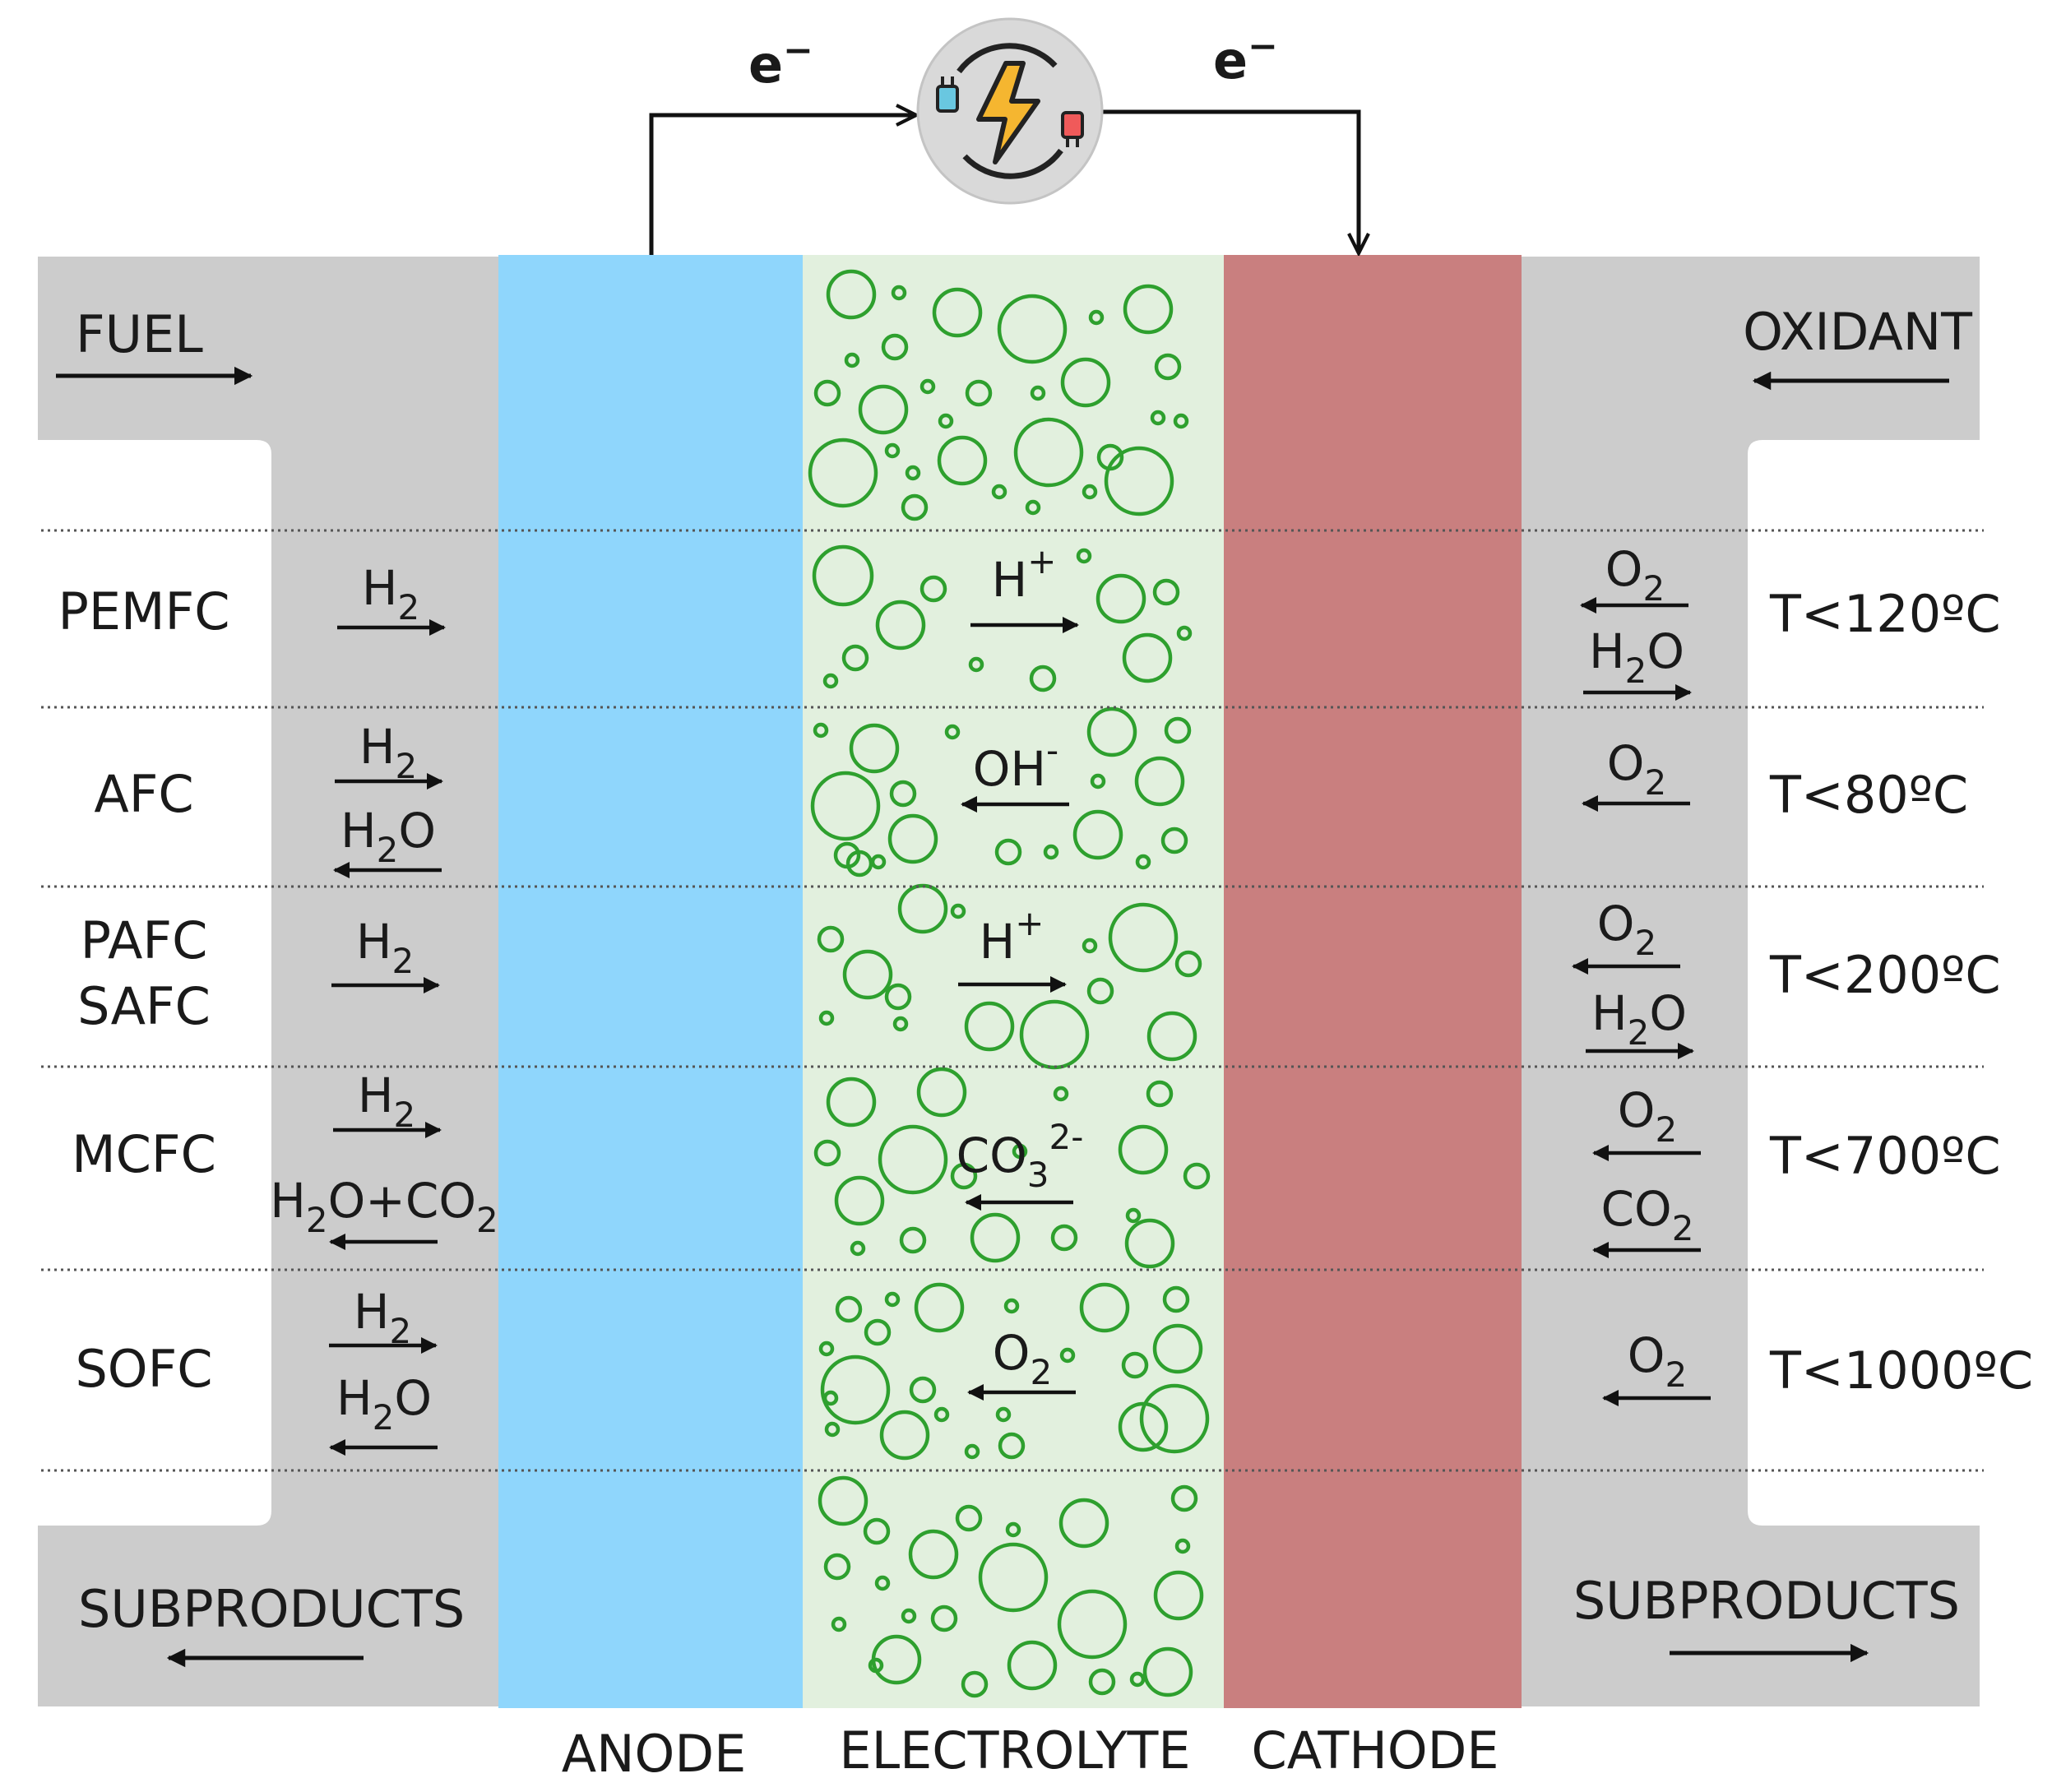 The height and width of the screenshot is (1792, 2052). I want to click on row-sofc: SOFC T<1000ºC H2 H2O O2 O2, so click(1054, 1370).